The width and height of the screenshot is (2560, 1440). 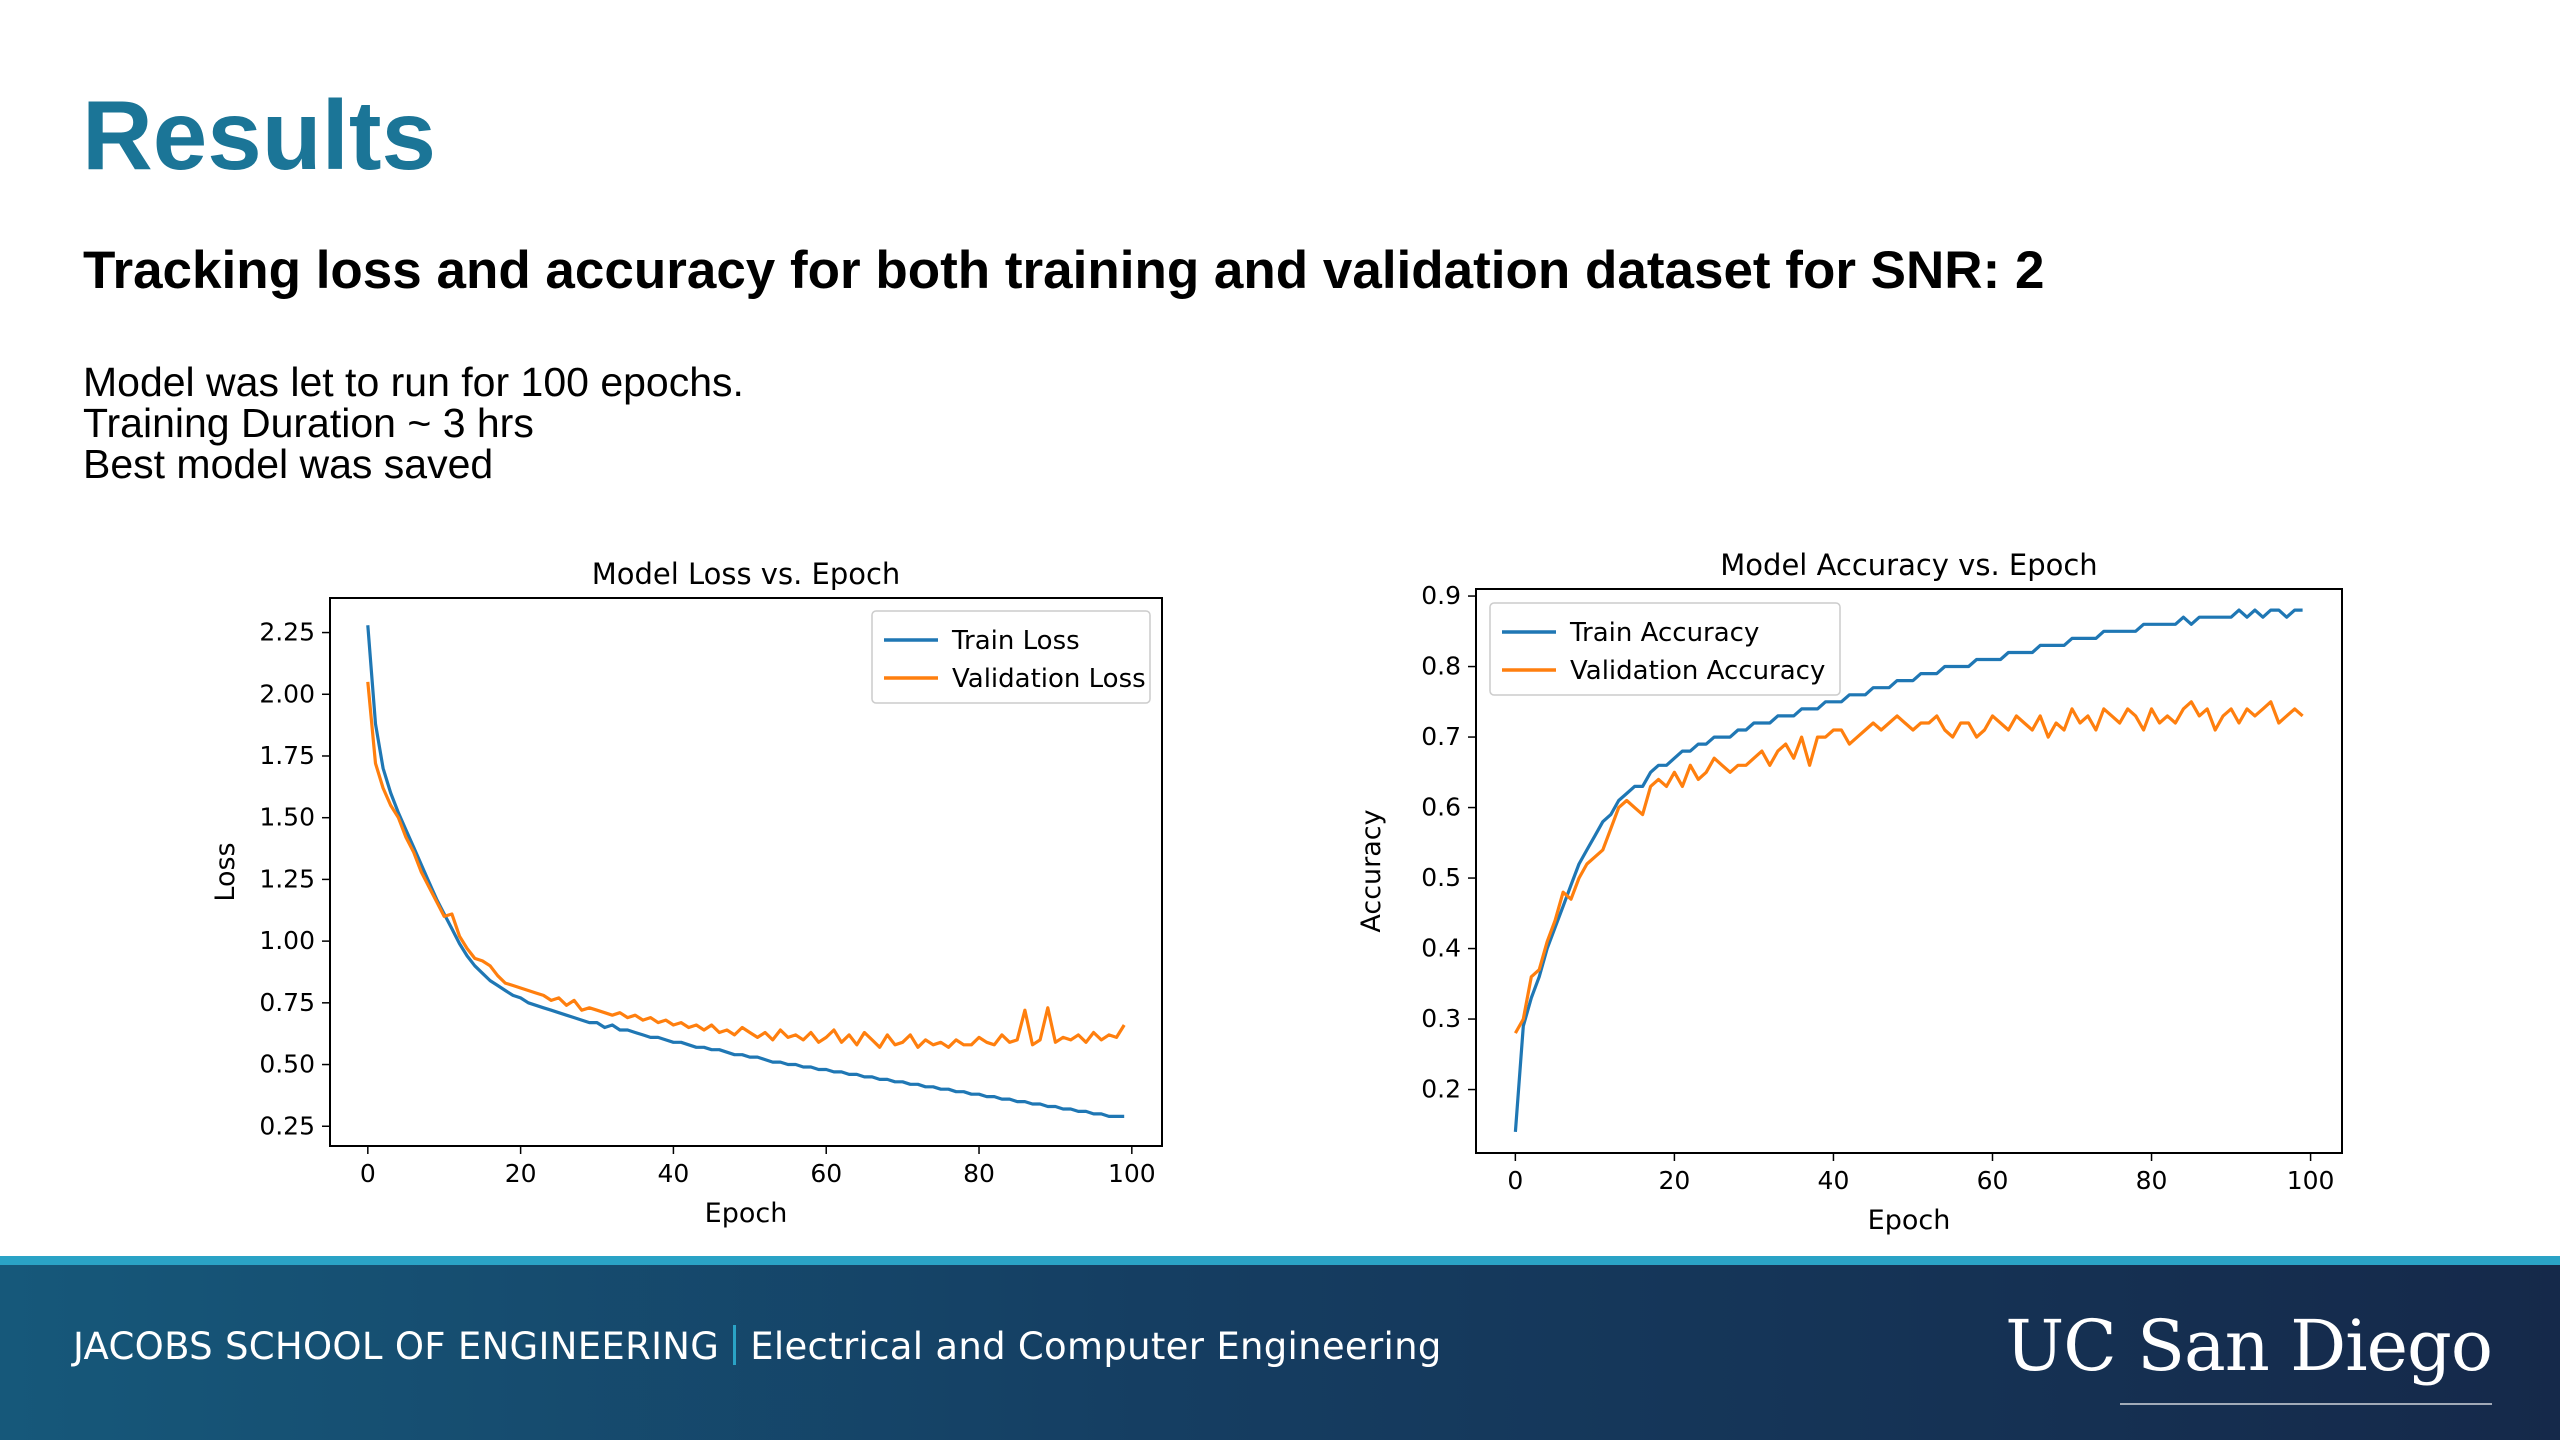 What do you see at coordinates (2249, 1346) in the screenshot?
I see `ucsd-logo: UC San Diego` at bounding box center [2249, 1346].